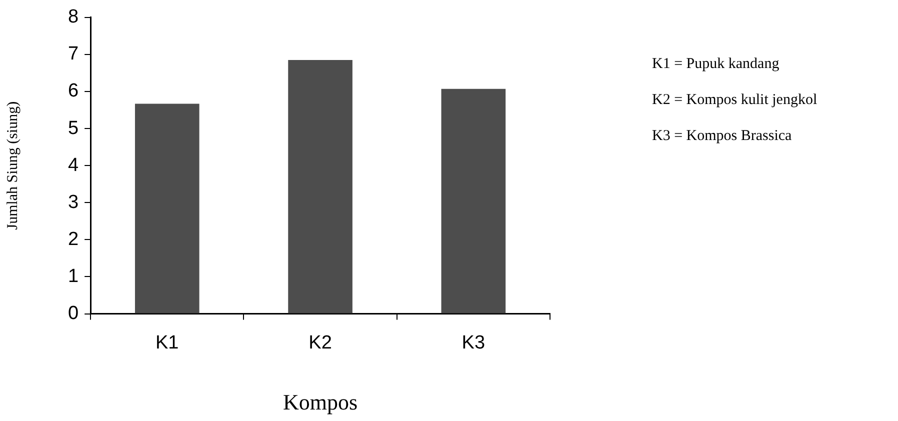 This screenshot has width=898, height=421. What do you see at coordinates (73, 313) in the screenshot?
I see `y-tick-label: 0` at bounding box center [73, 313].